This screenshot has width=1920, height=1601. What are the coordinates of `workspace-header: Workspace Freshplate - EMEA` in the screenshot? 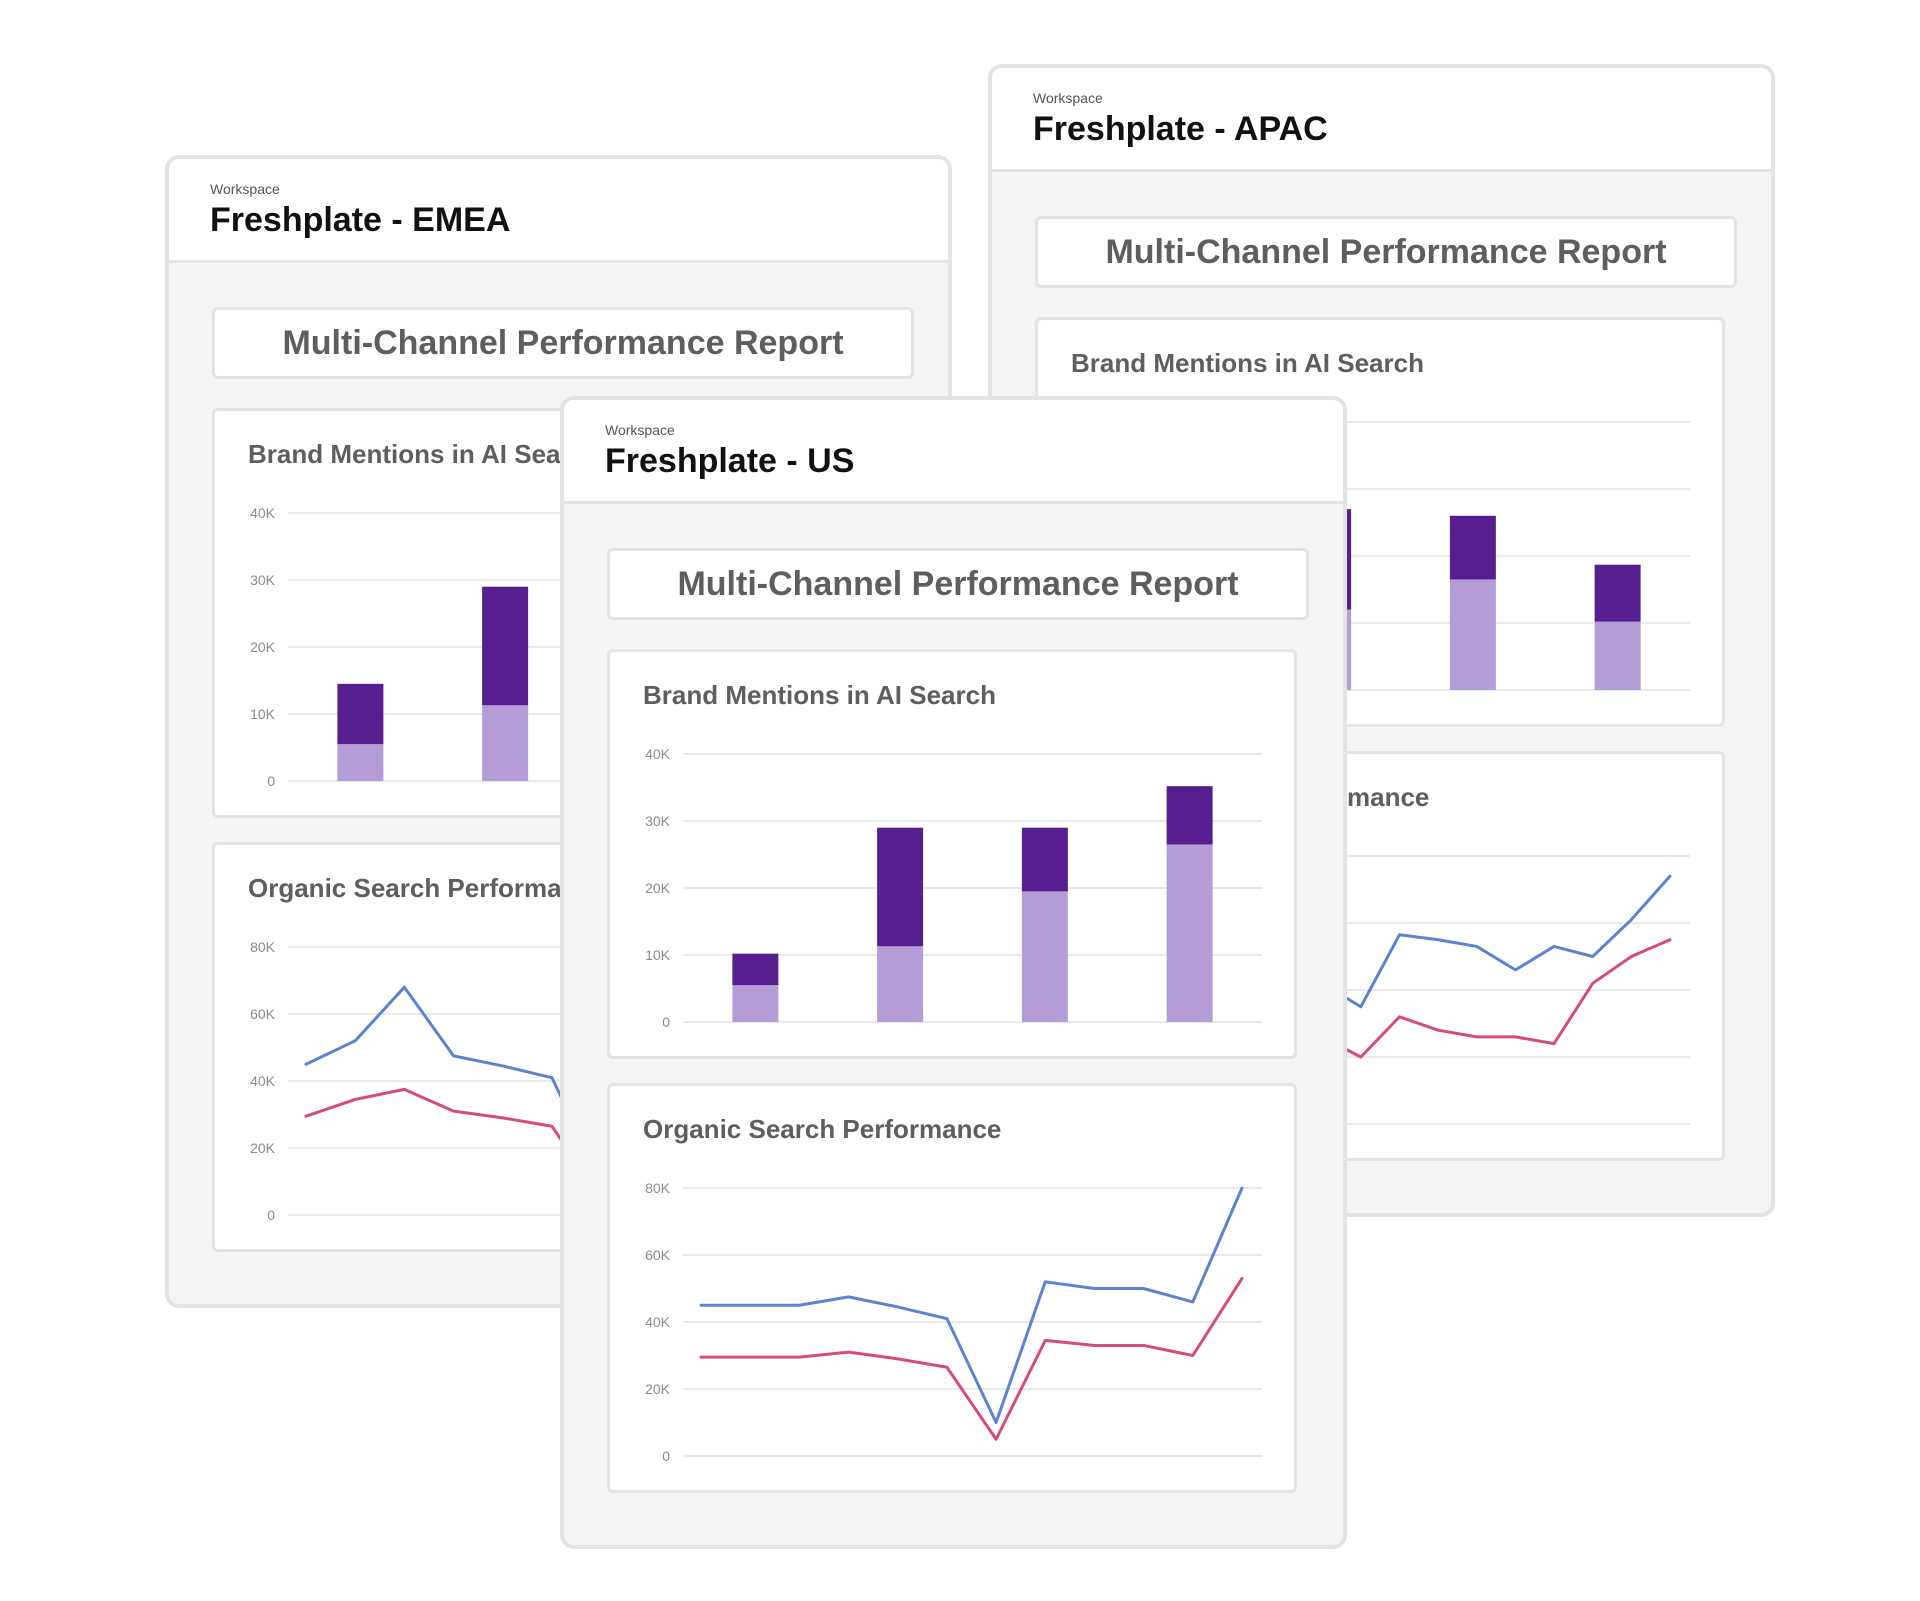 It's located at (558, 211).